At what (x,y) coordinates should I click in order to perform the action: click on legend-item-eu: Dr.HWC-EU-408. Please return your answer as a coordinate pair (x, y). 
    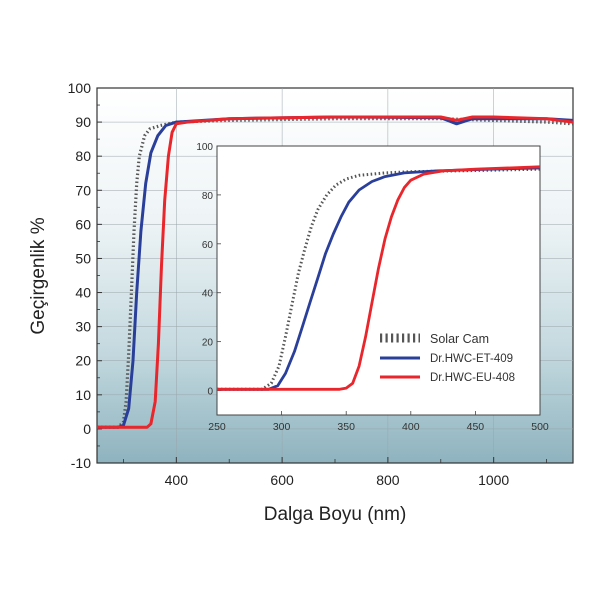
    Looking at the image, I should click on (447, 378).